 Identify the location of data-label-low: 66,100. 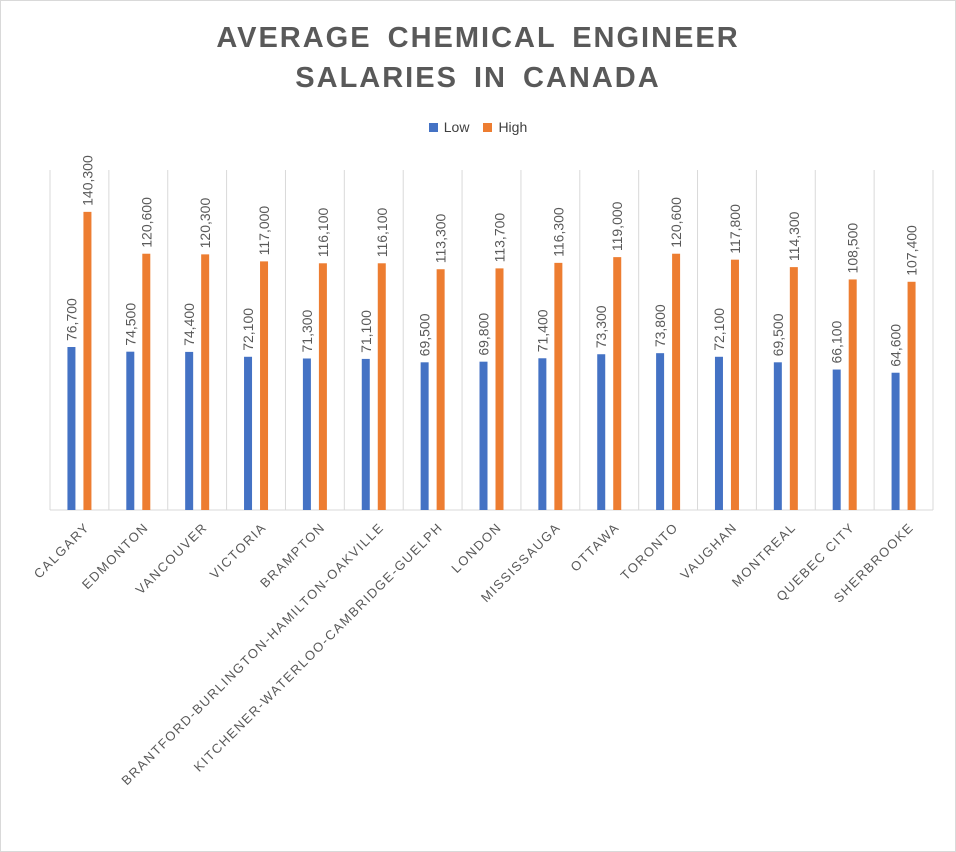
(837, 342).